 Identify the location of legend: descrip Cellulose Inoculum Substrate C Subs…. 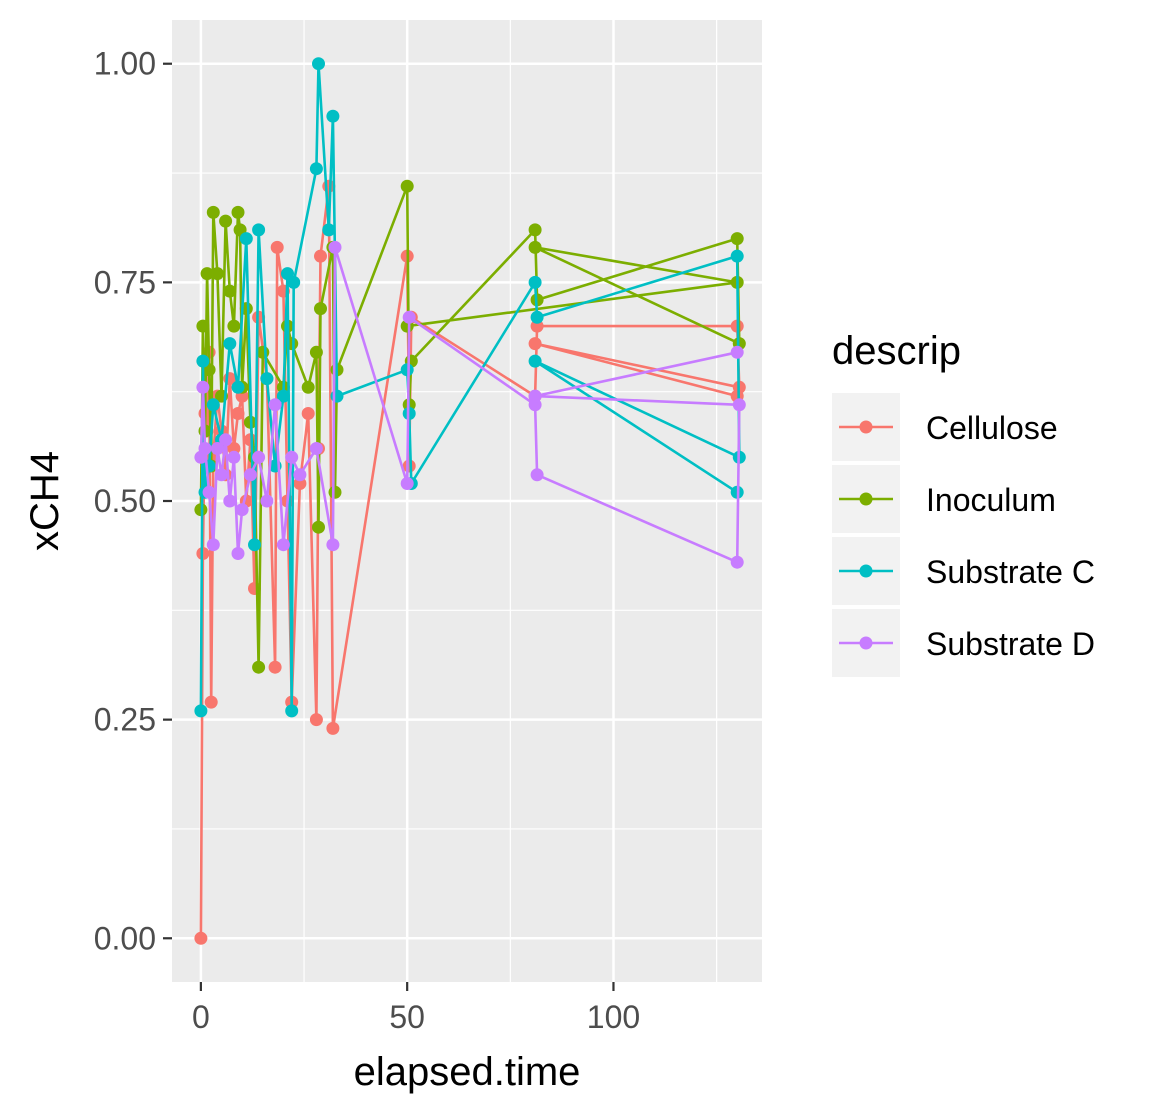
(963, 503).